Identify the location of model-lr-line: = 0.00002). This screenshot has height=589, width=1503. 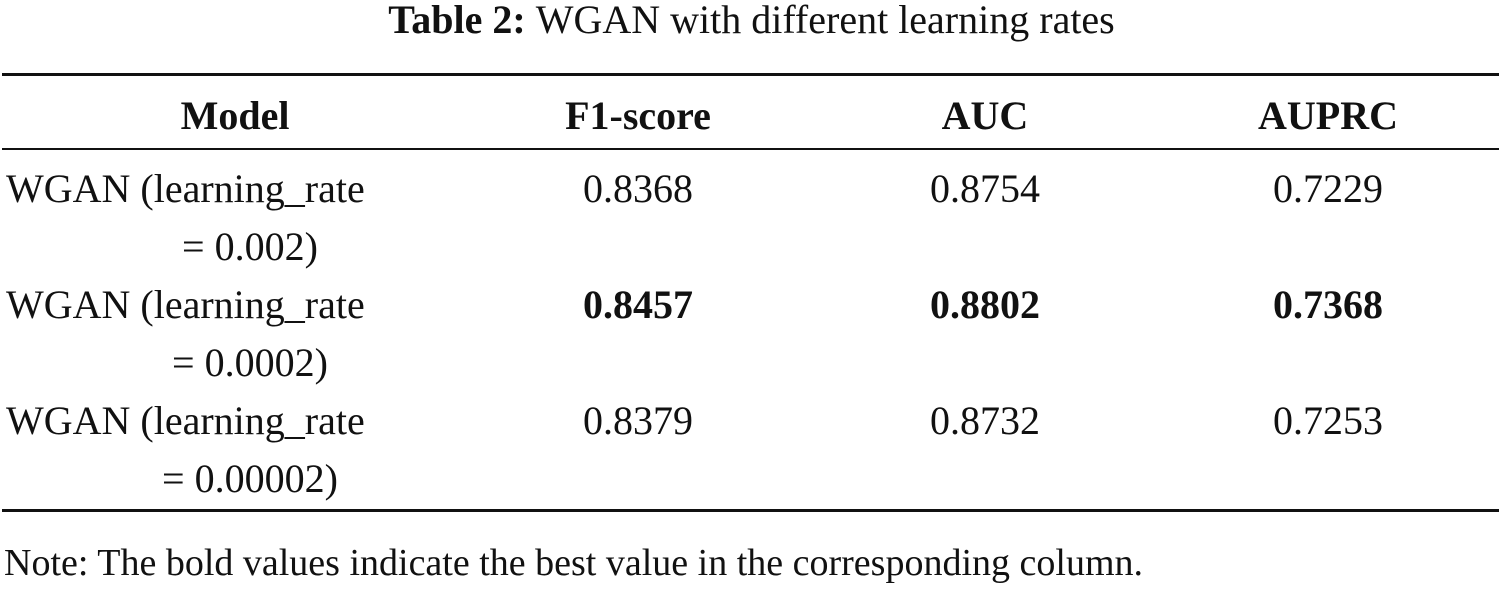
(250, 478).